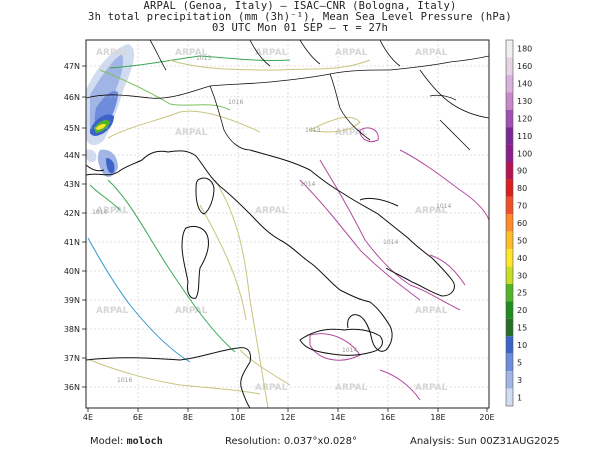  What do you see at coordinates (522, 328) in the screenshot?
I see `colorbar-label: 15` at bounding box center [522, 328].